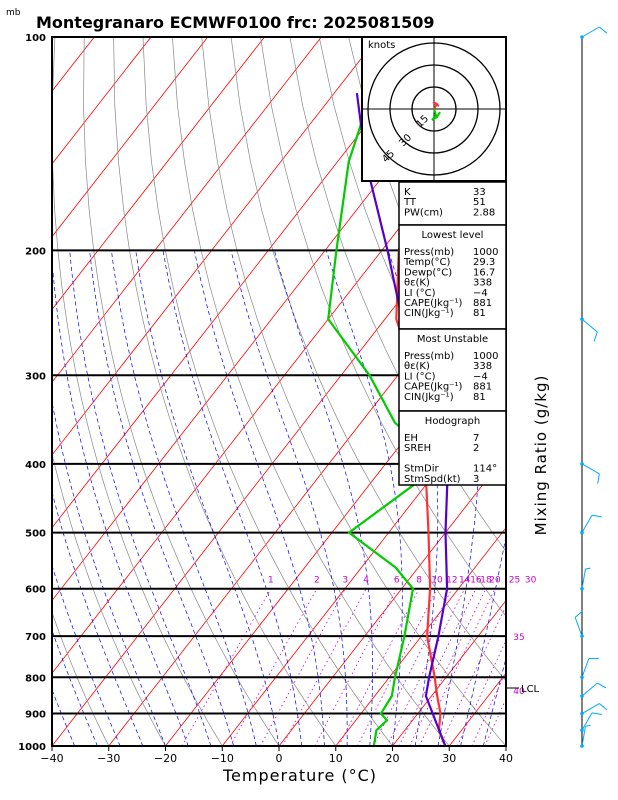  What do you see at coordinates (35, 251) in the screenshot?
I see `pressure-tick-label: 200` at bounding box center [35, 251].